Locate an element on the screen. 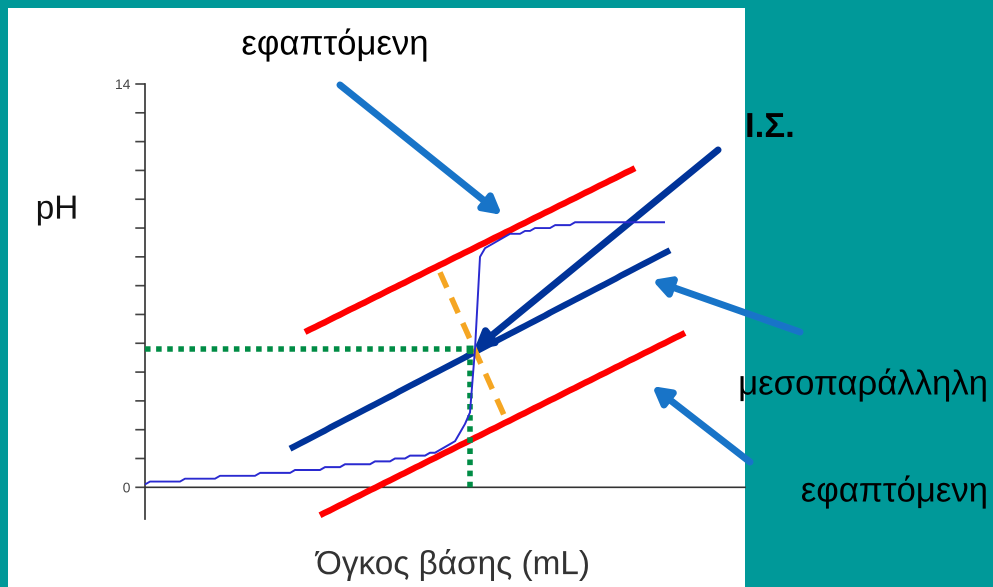  text: Ι.Σ. is located at coordinates (769, 125).